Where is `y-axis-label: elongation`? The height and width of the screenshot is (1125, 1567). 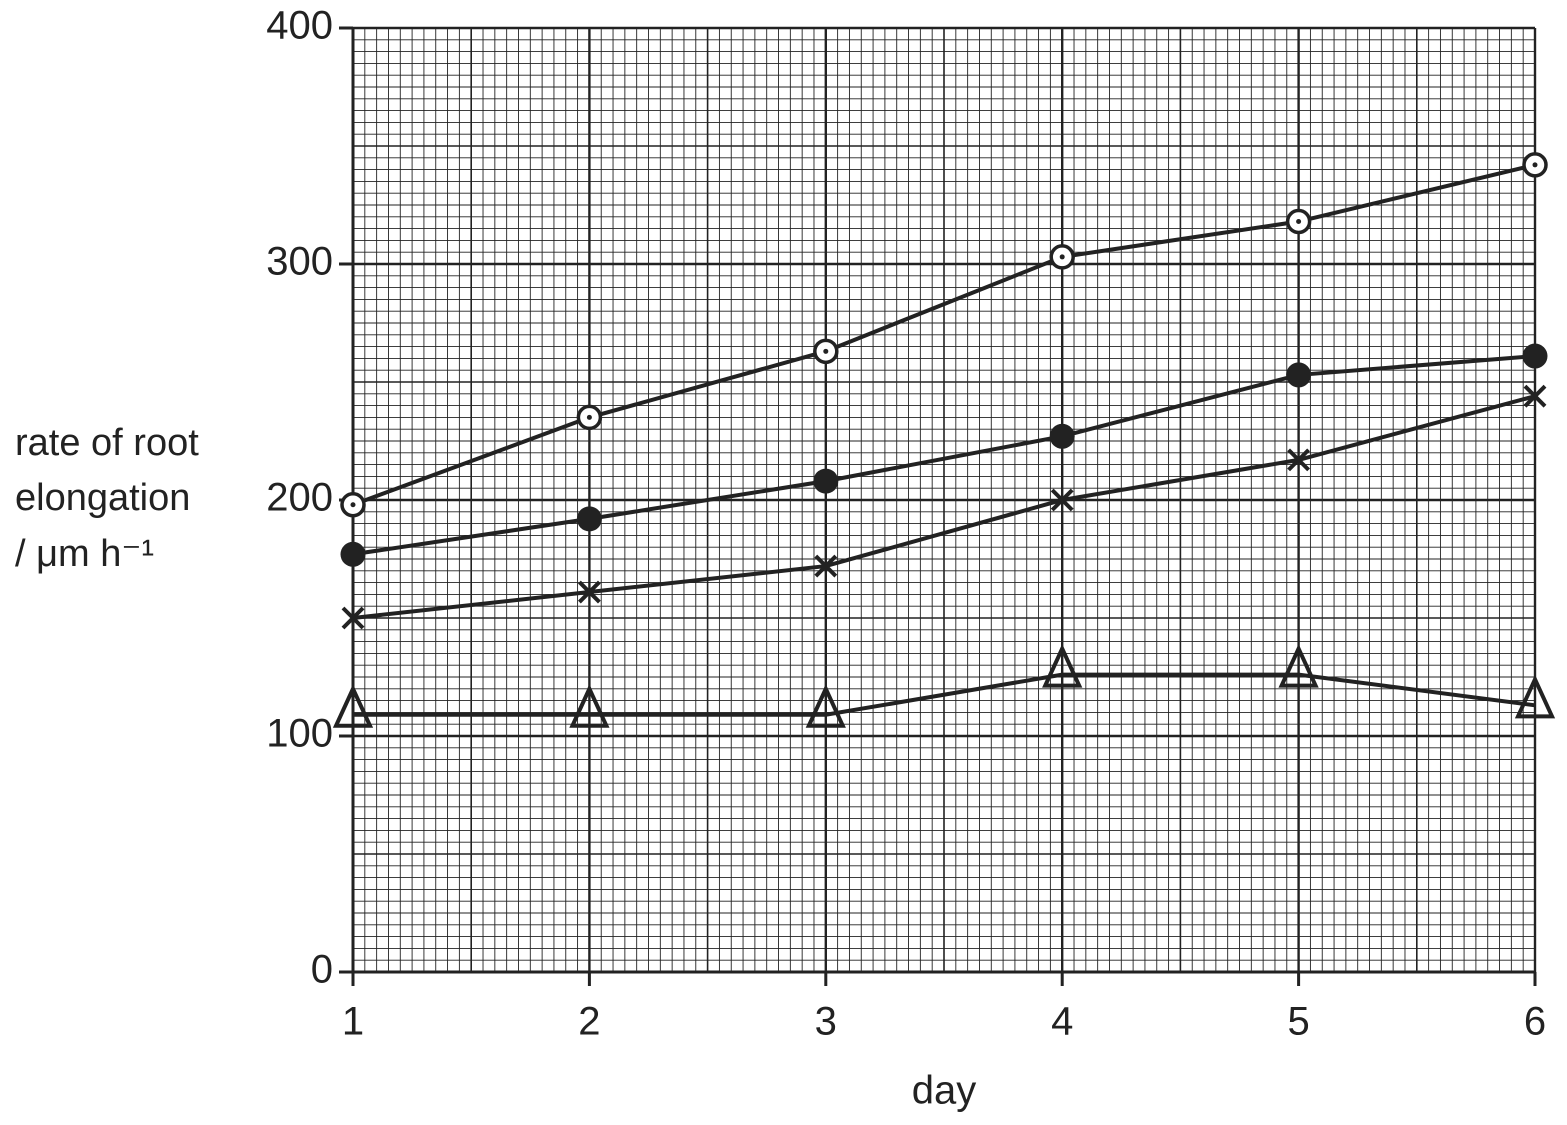
y-axis-label: elongation is located at coordinates (102, 498).